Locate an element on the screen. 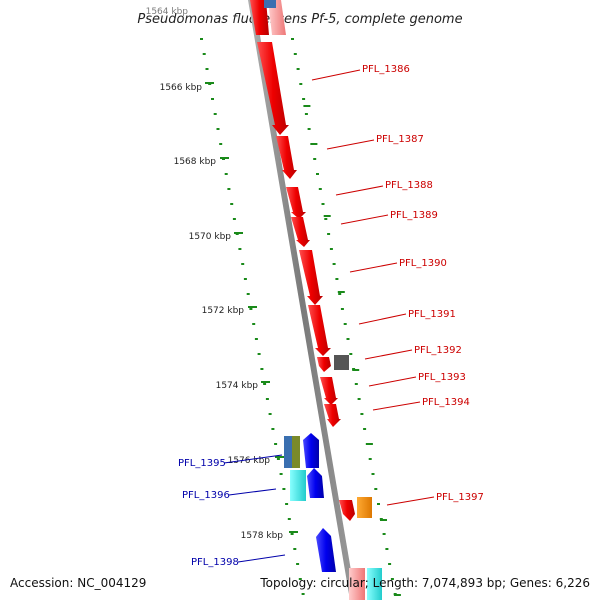  gene-label: PFL_1396 is located at coordinates (206, 495).